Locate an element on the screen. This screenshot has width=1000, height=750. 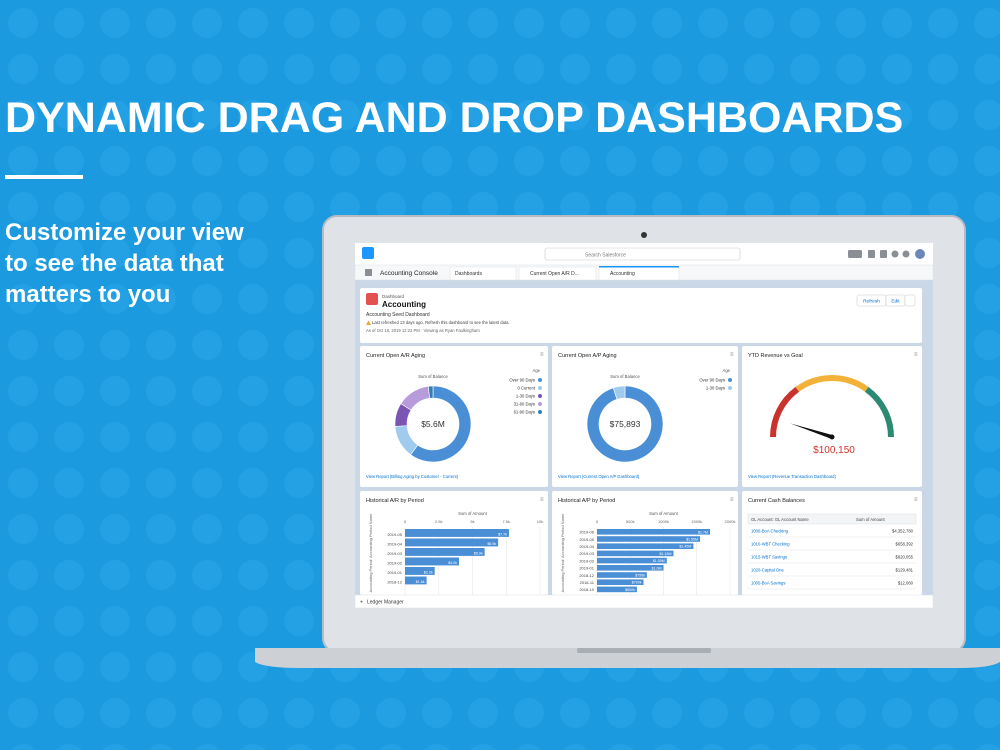
category-label: 2019-06 is located at coordinates (586, 532).